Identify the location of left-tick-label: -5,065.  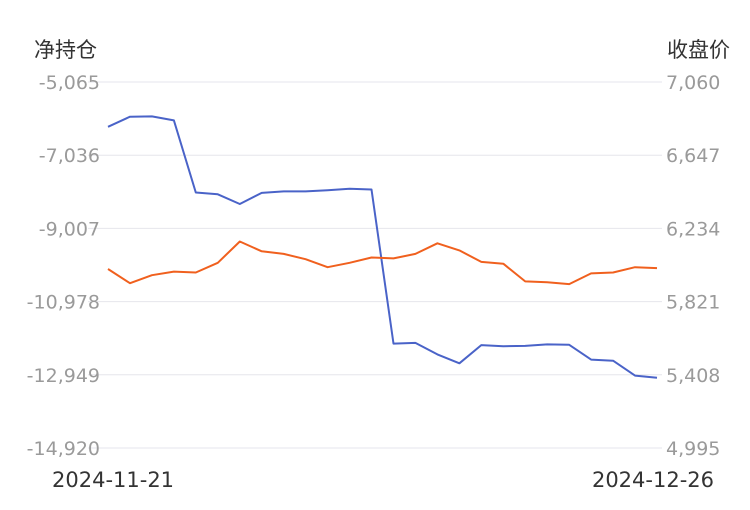
(69, 83).